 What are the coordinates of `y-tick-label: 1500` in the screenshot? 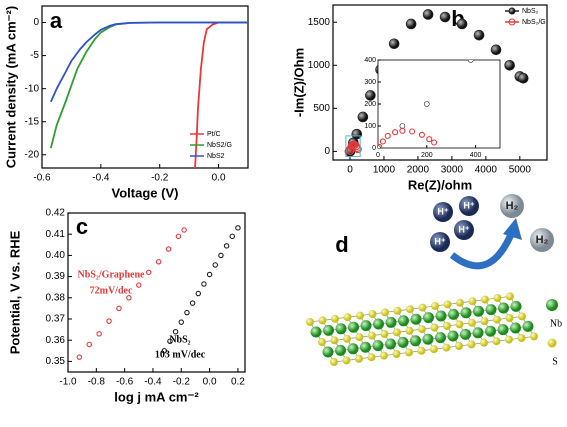 It's located at (319, 22).